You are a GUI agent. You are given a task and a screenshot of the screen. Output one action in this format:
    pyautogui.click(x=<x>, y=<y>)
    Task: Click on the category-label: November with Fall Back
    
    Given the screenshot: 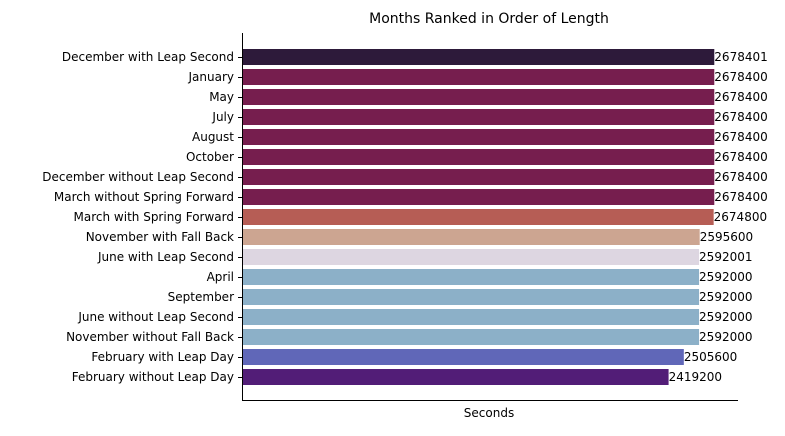 What is the action you would take?
    pyautogui.click(x=160, y=237)
    